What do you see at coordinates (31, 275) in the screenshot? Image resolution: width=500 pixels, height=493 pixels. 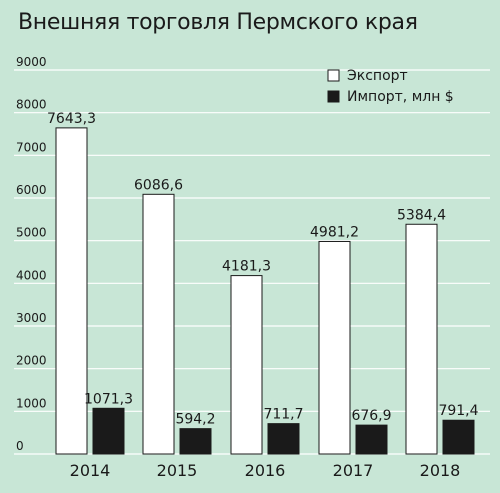 I see `y-tick-label: 4000` at bounding box center [31, 275].